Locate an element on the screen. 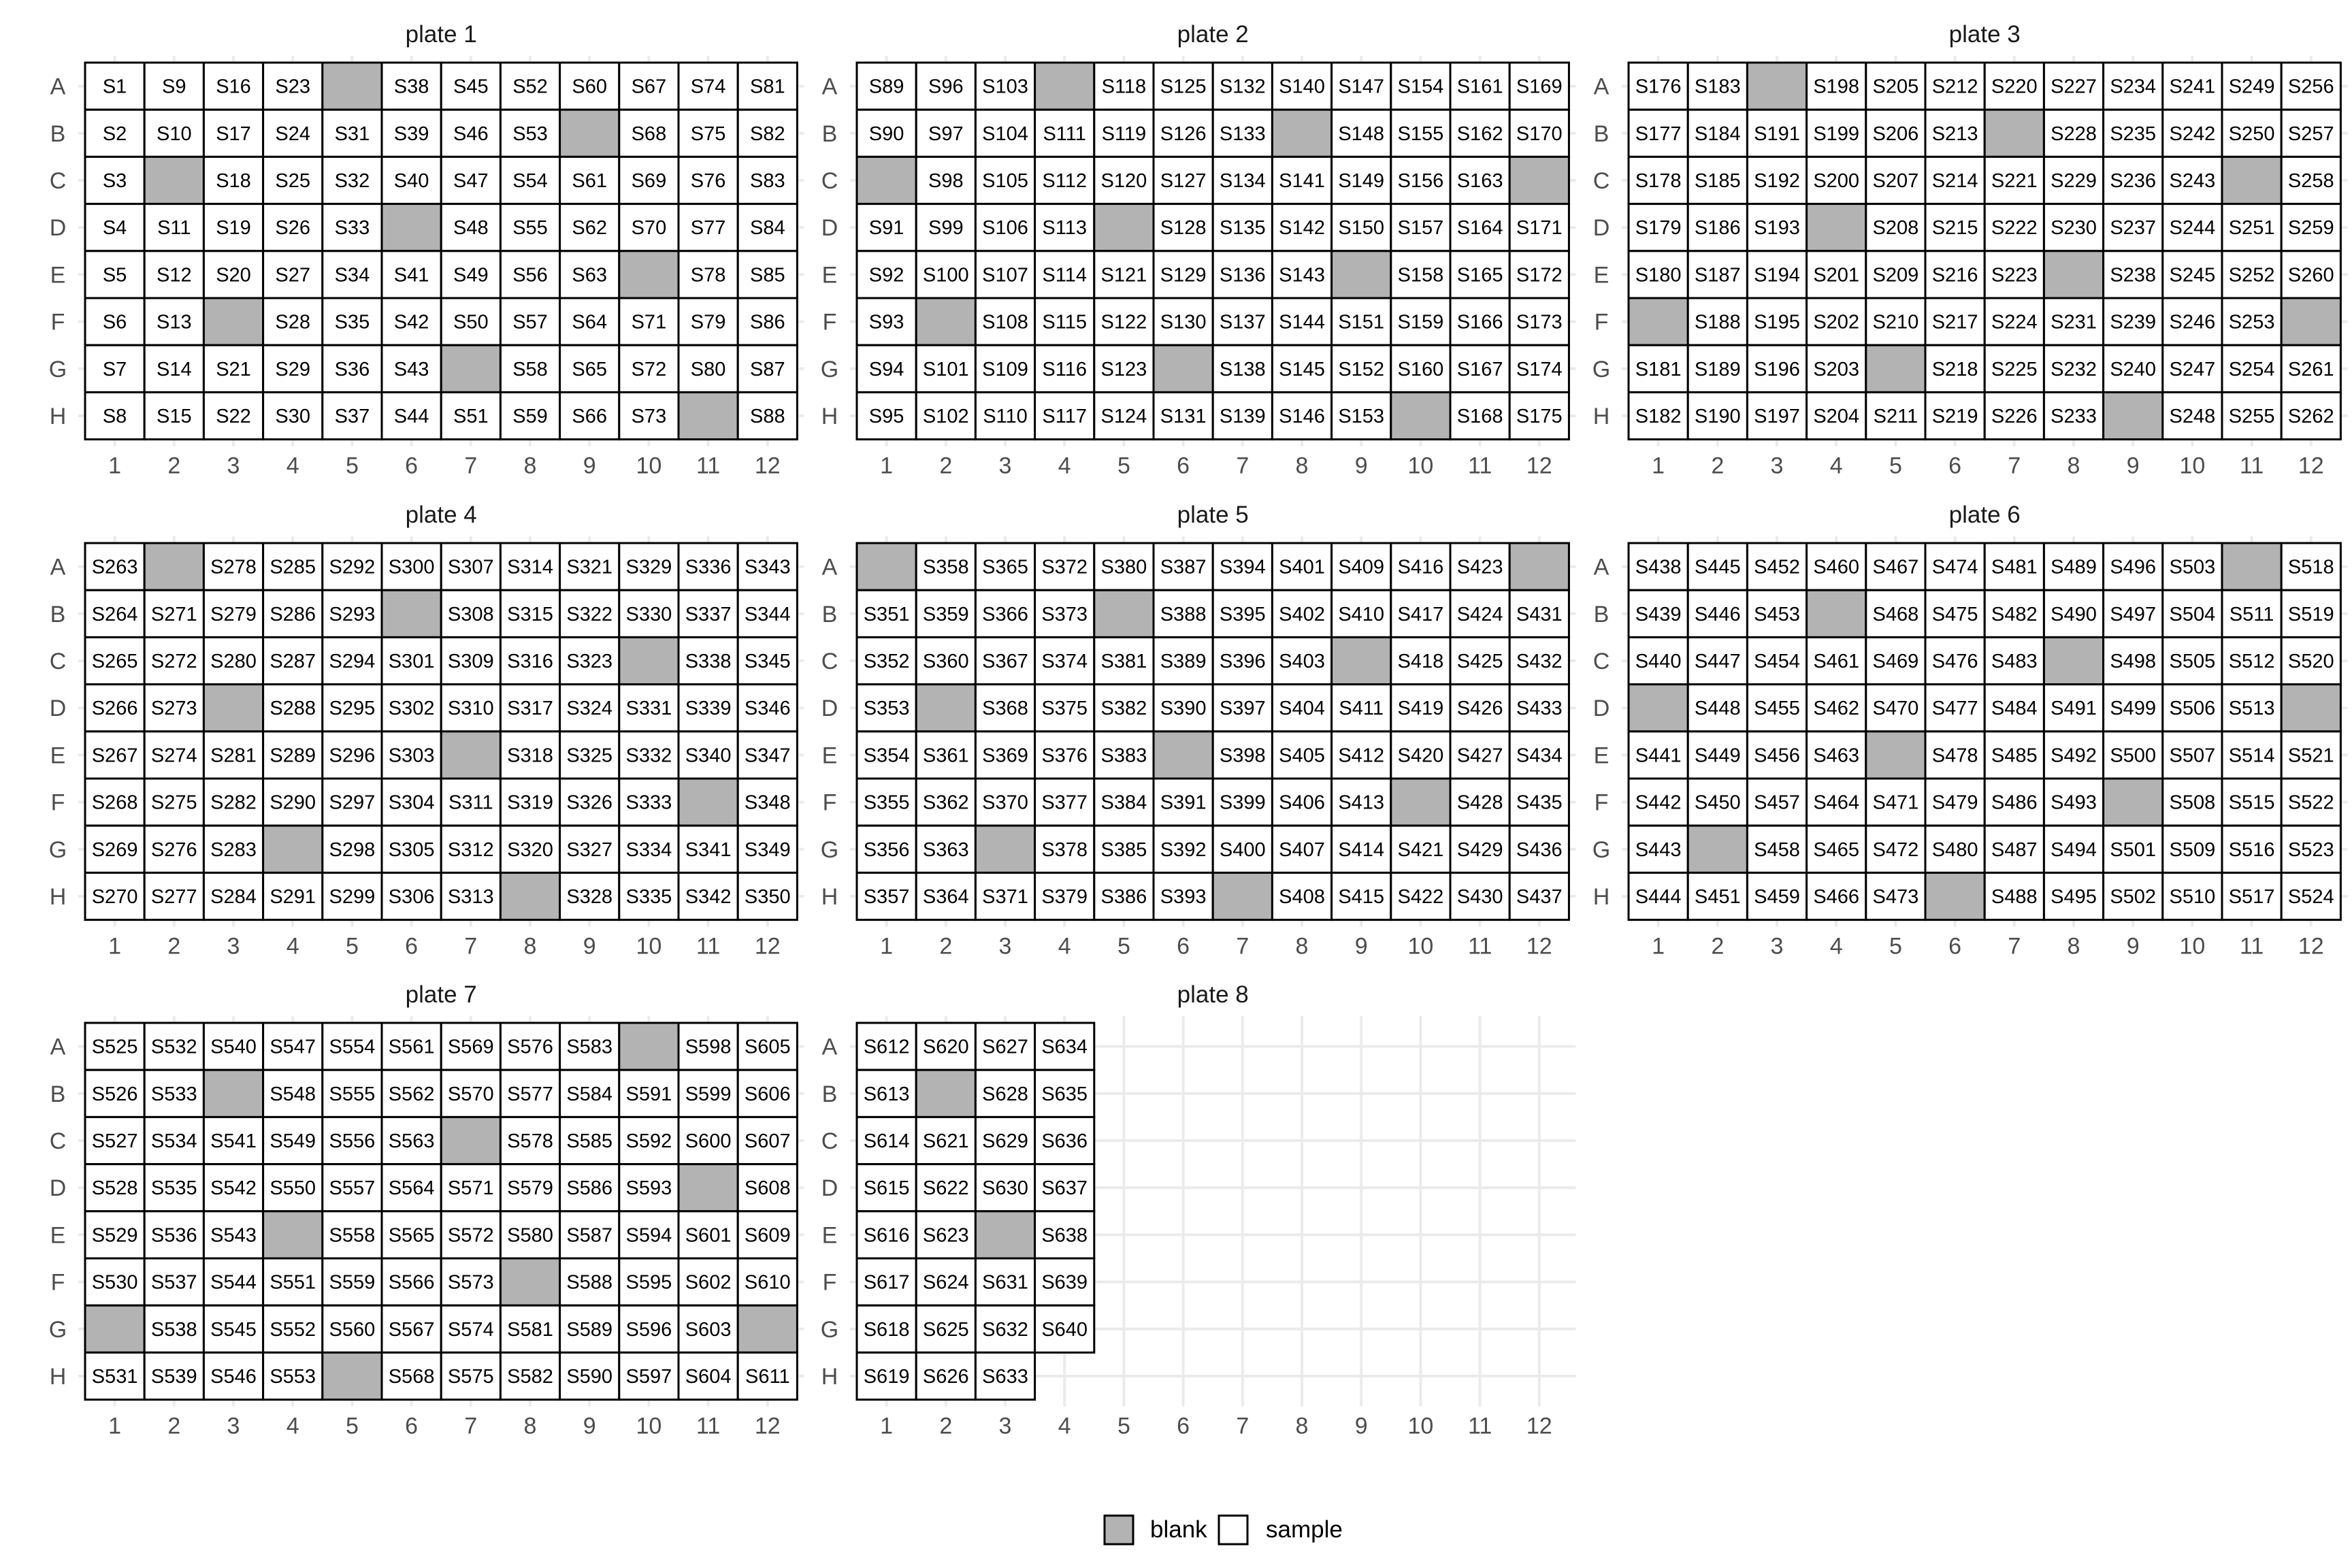 The height and width of the screenshot is (1568, 2352). well-label: S495 is located at coordinates (2074, 897).